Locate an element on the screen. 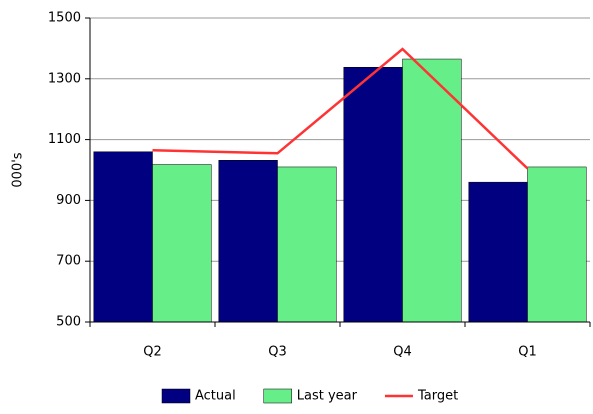 The width and height of the screenshot is (593, 414). legend-label: Target is located at coordinates (437, 396).